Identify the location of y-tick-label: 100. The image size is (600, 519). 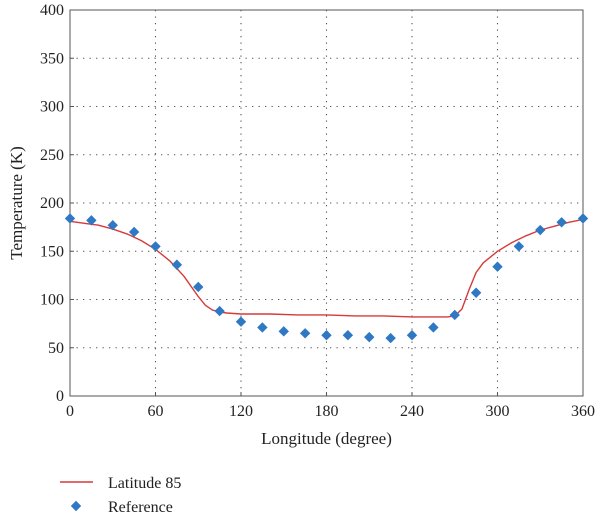
(52, 300).